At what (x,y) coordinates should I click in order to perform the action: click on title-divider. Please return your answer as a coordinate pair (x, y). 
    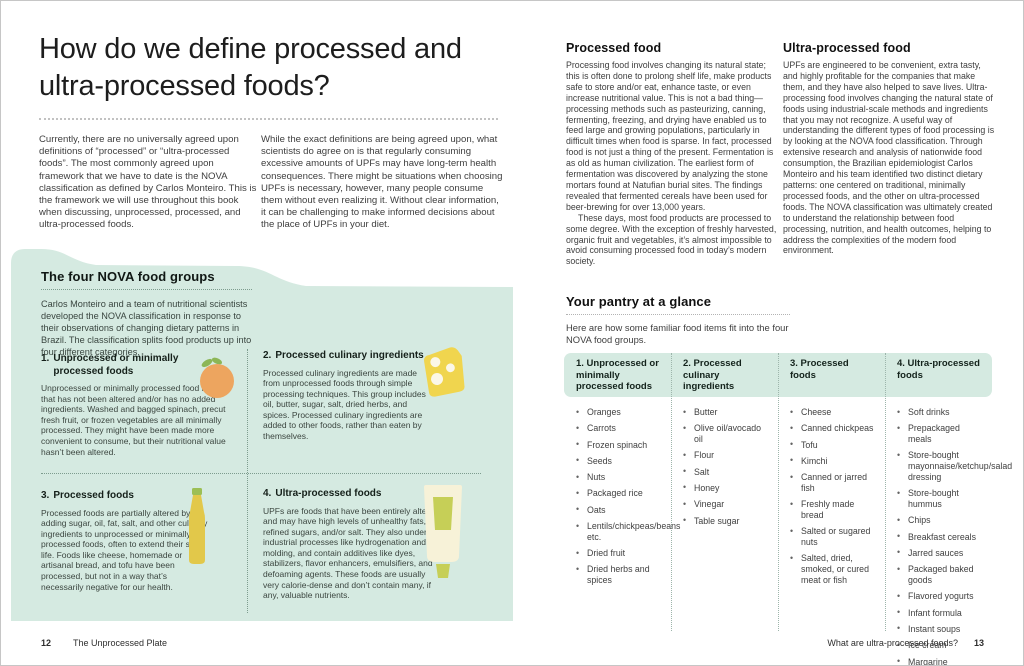
    Looking at the image, I should click on (268, 119).